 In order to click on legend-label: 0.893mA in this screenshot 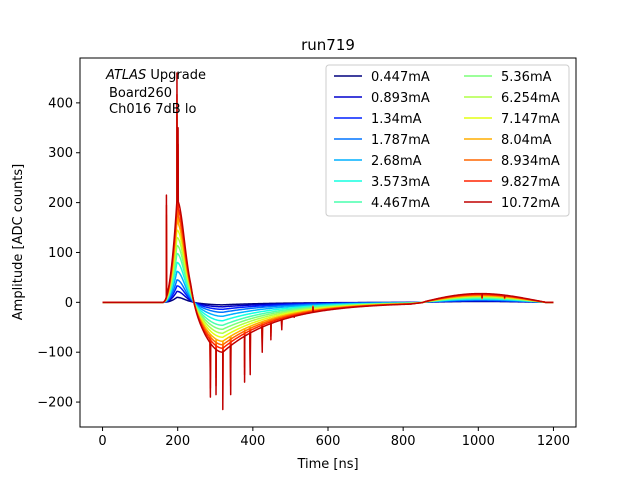, I will do `click(400, 98)`.